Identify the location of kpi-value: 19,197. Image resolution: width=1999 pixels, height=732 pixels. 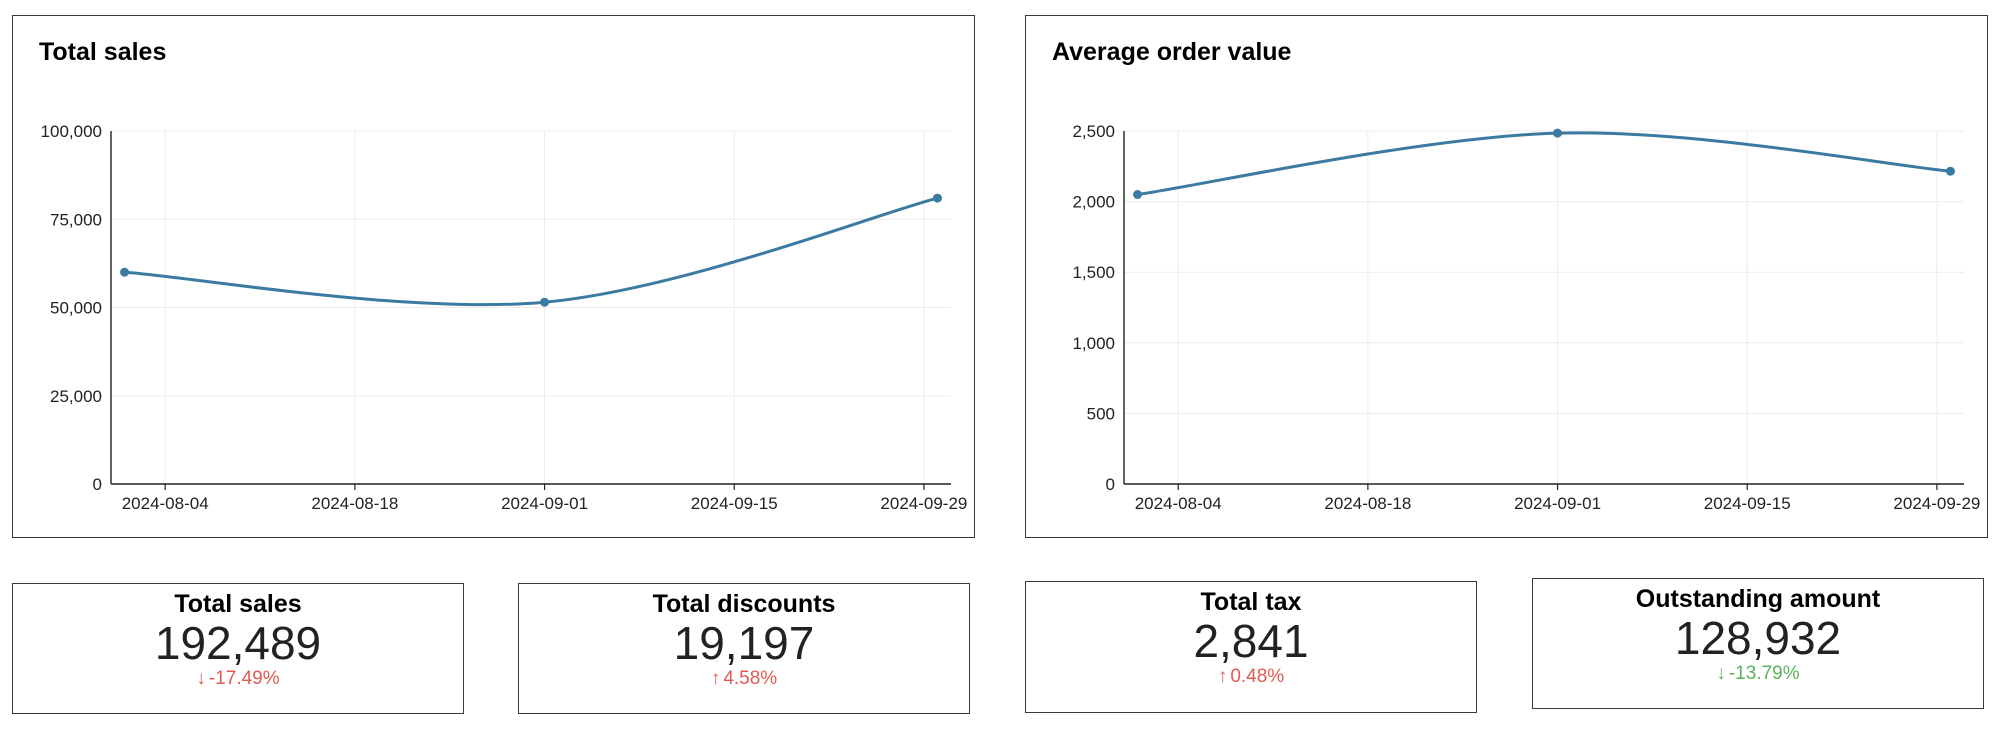
(744, 643).